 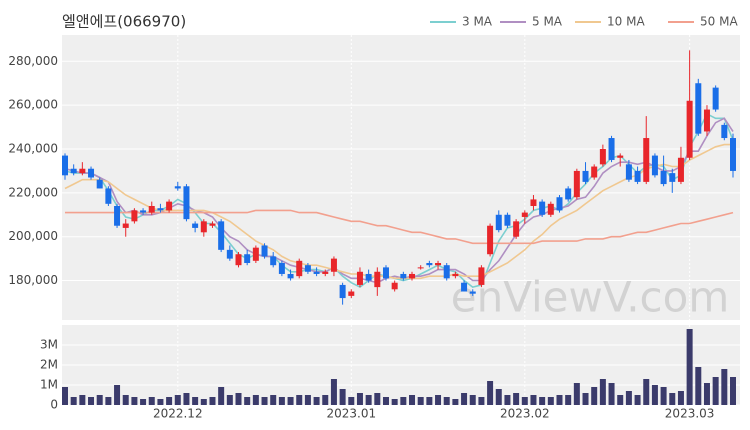 I want to click on y-tick-label: 200,000, so click(x=33, y=236).